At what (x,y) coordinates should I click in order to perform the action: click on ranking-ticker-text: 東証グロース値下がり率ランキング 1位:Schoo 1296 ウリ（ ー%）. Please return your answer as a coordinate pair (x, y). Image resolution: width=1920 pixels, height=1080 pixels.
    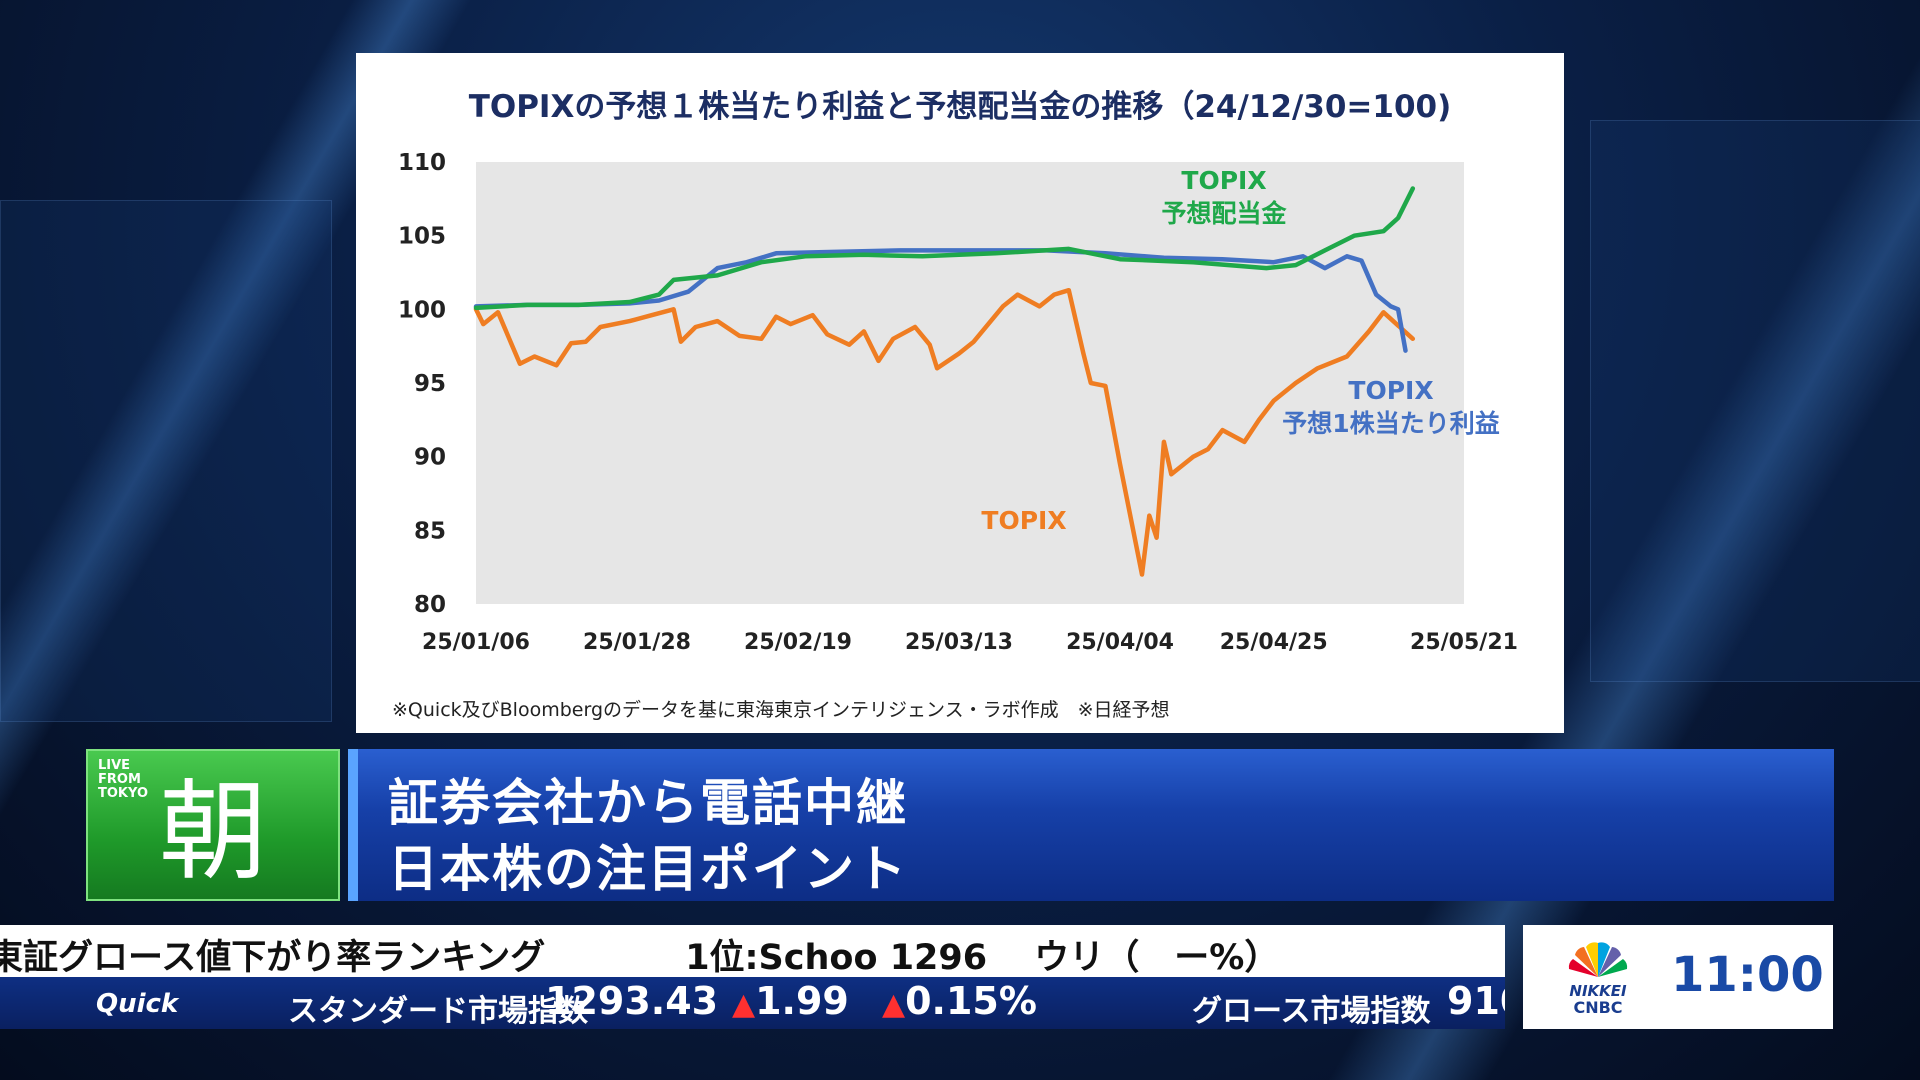
    Looking at the image, I should click on (640, 957).